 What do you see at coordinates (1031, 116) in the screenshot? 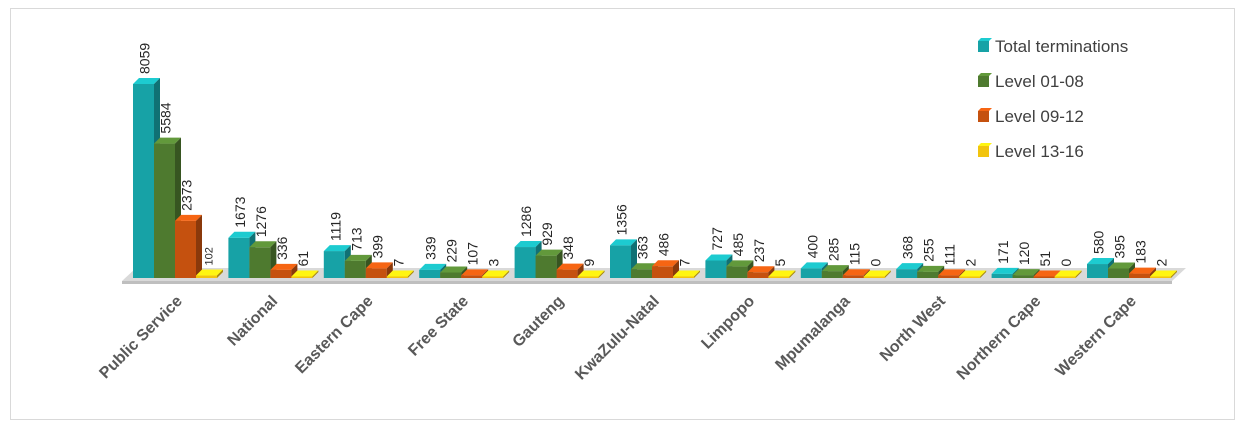
I see `legend-item: Level 09-12` at bounding box center [1031, 116].